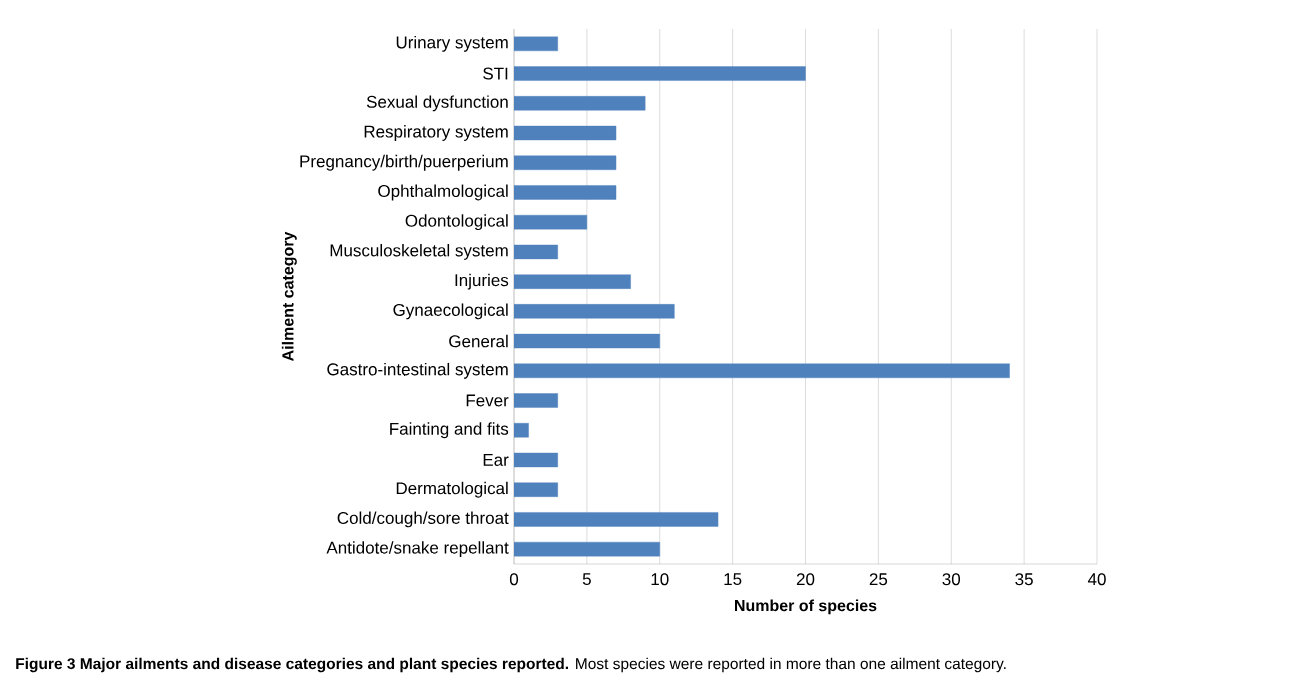 Image resolution: width=1290 pixels, height=682 pixels. I want to click on x-tick-label: 0, so click(514, 579).